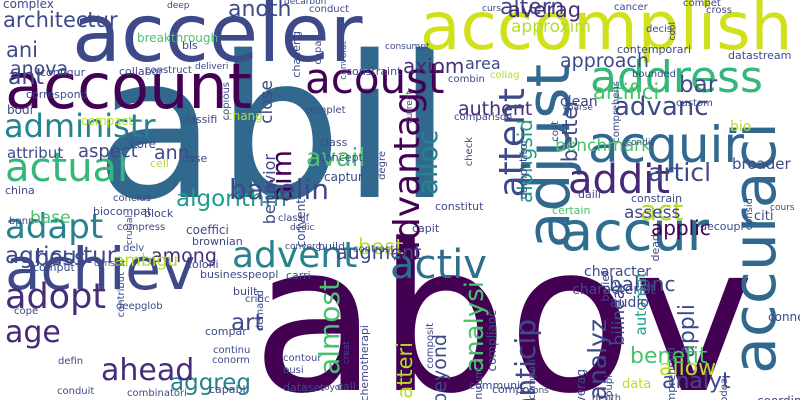 The image size is (800, 400). What do you see at coordinates (202, 264) in the screenshot?
I see `cloud-word-coloni: coloni` at bounding box center [202, 264].